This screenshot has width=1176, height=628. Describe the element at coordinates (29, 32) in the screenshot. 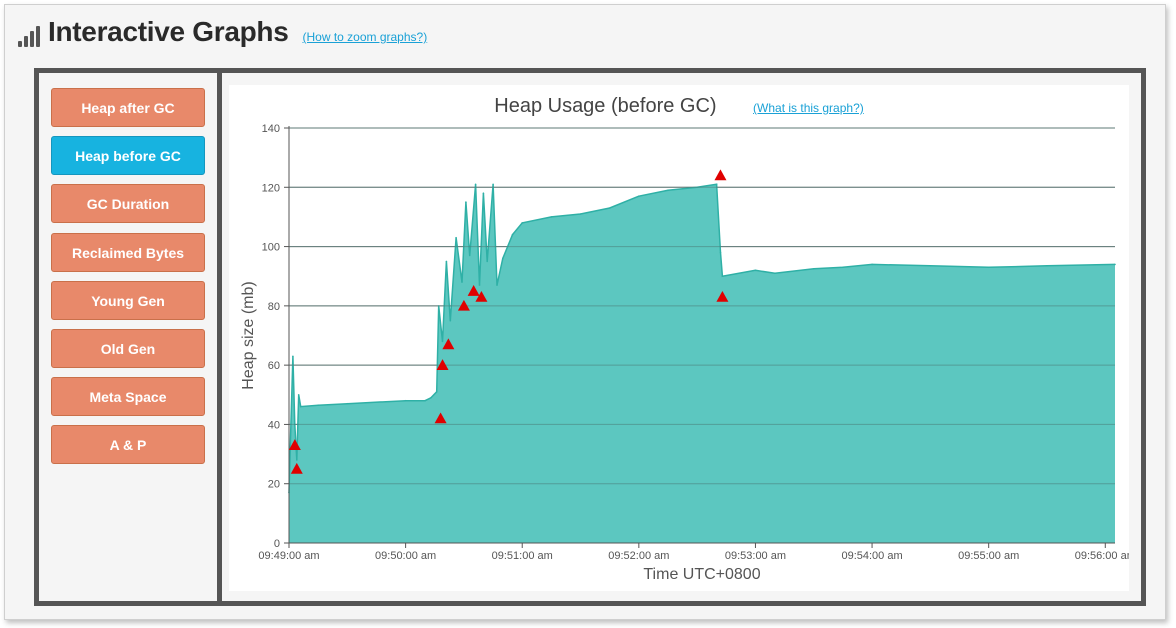

I see `signal-bars-icon` at that location.